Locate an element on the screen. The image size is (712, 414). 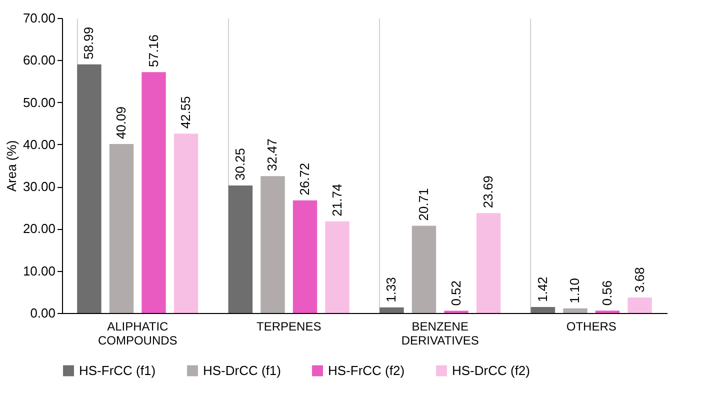
data-label: 3.68 is located at coordinates (639, 279).